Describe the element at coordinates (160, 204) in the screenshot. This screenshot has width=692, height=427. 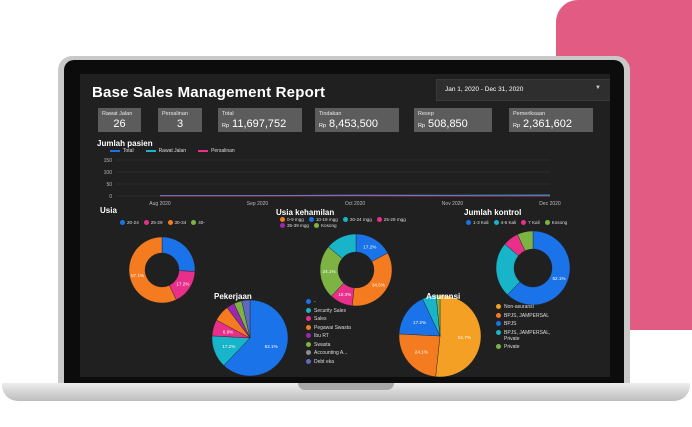
I see `x-tick-label: Aug 2020` at that location.